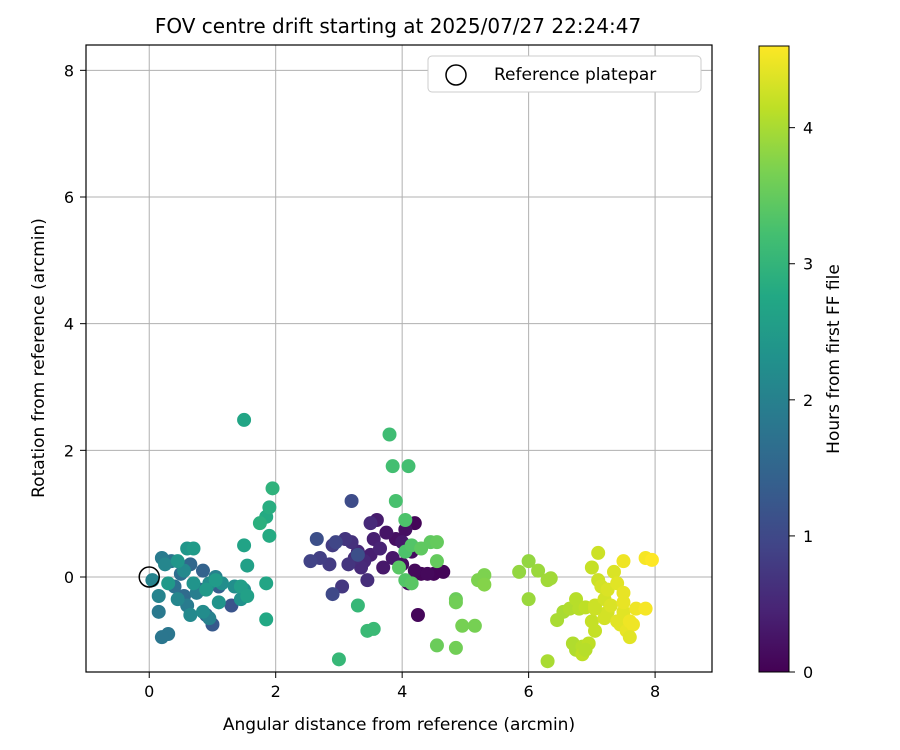 The width and height of the screenshot is (900, 750). What do you see at coordinates (69, 577) in the screenshot?
I see `y-tick-label: 0` at bounding box center [69, 577].